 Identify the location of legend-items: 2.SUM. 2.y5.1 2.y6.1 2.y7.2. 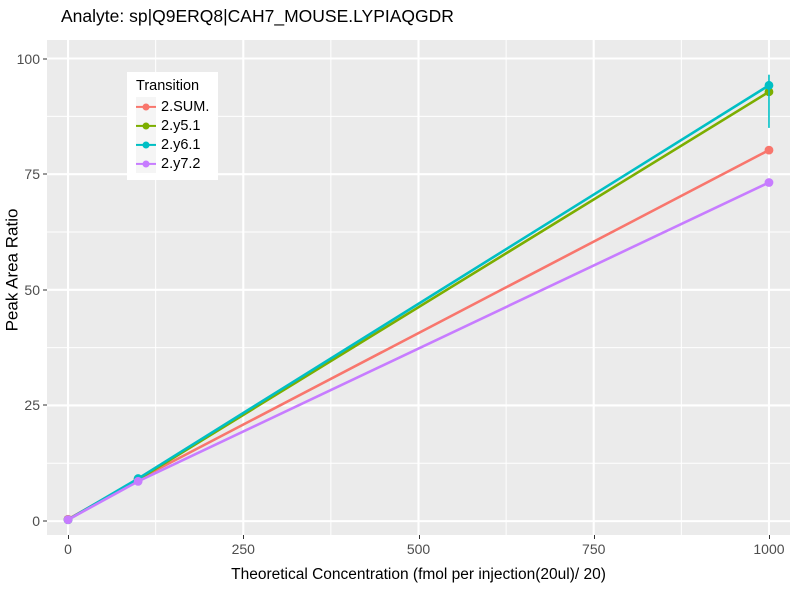
(172, 135).